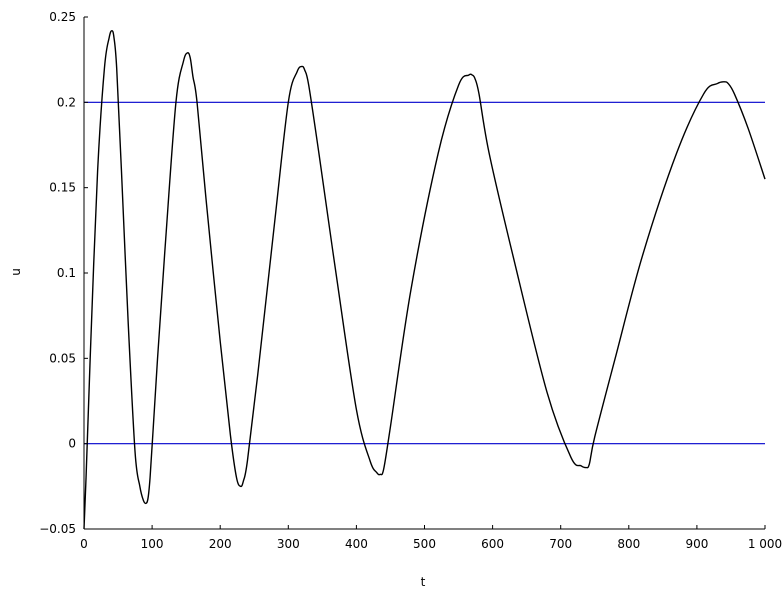 Image resolution: width=782 pixels, height=589 pixels. I want to click on y-axis-label: u, so click(16, 272).